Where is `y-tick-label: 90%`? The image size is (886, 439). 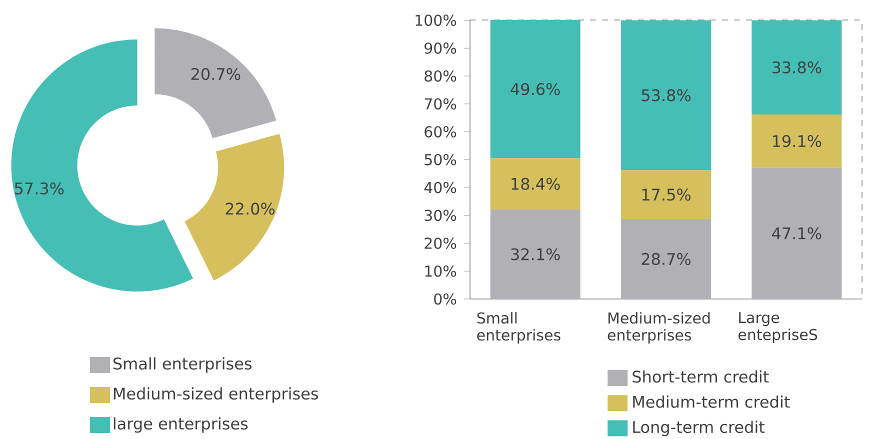
y-tick-label: 90% is located at coordinates (440, 48).